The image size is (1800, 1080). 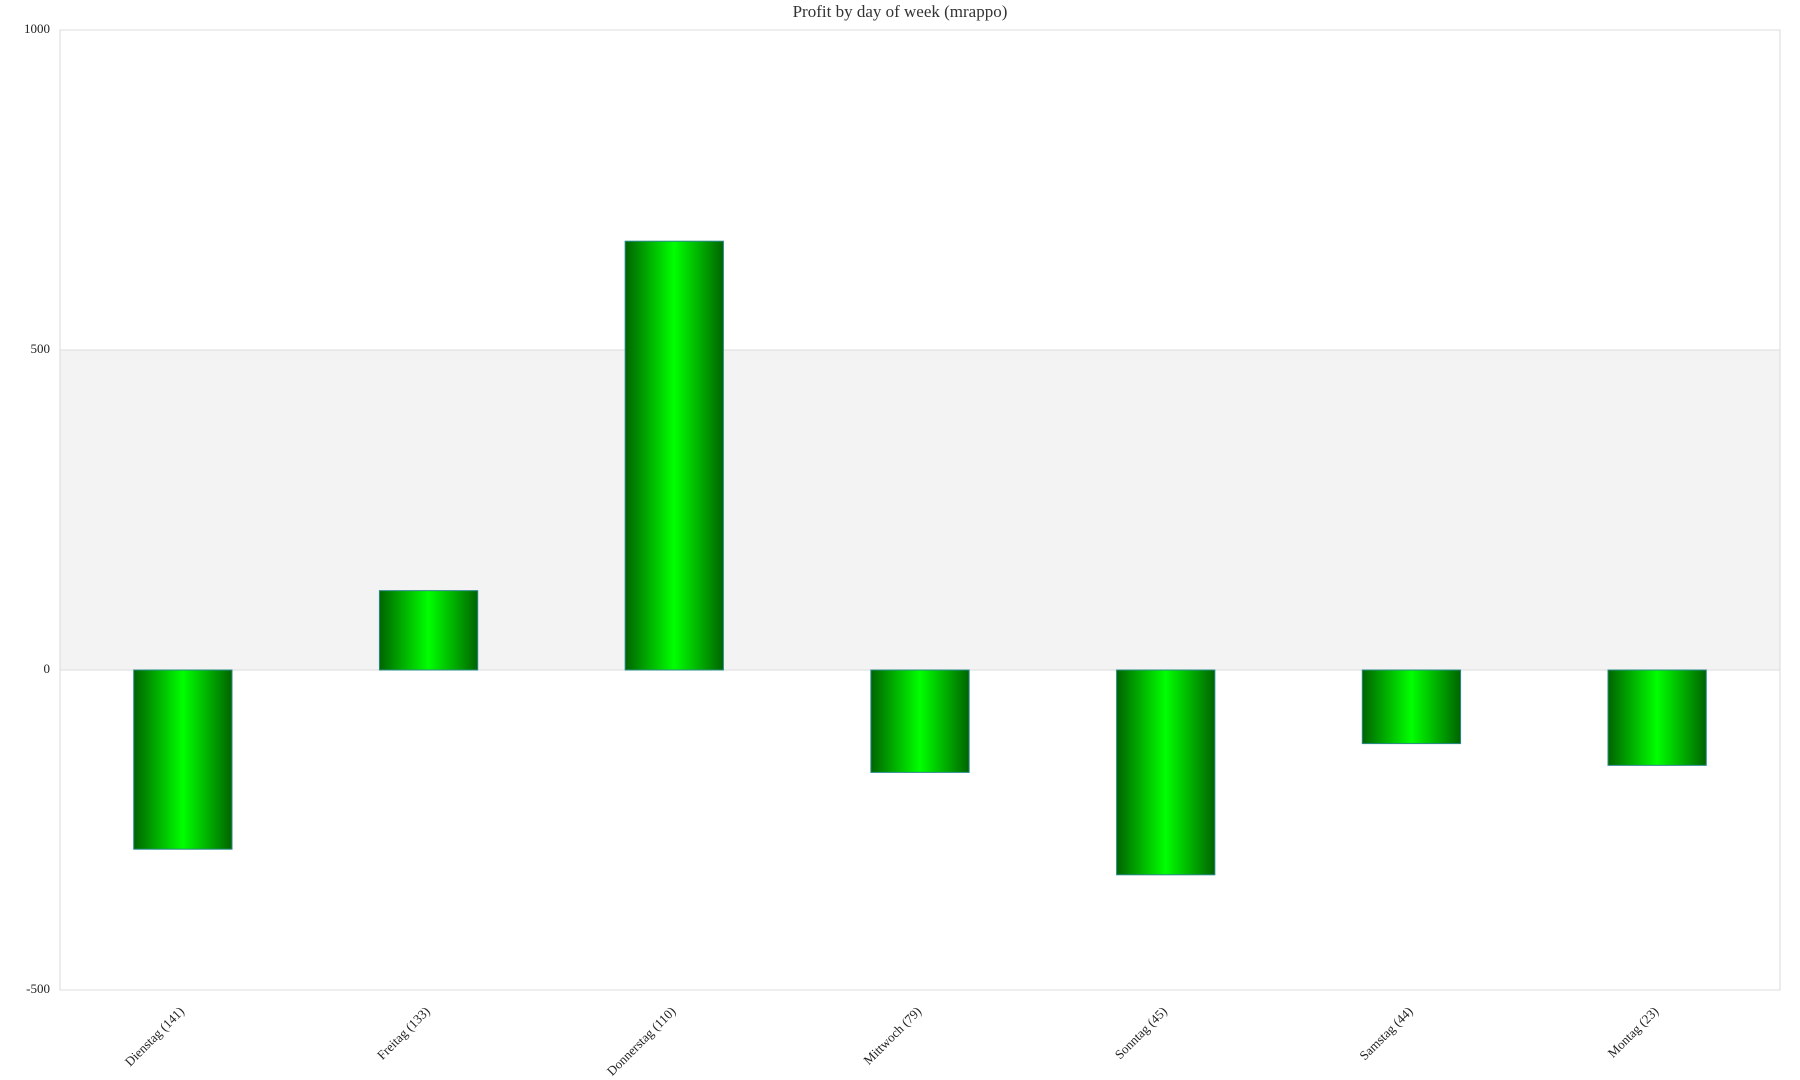 I want to click on x-tick-label: Montag (23), so click(x=1633, y=1032).